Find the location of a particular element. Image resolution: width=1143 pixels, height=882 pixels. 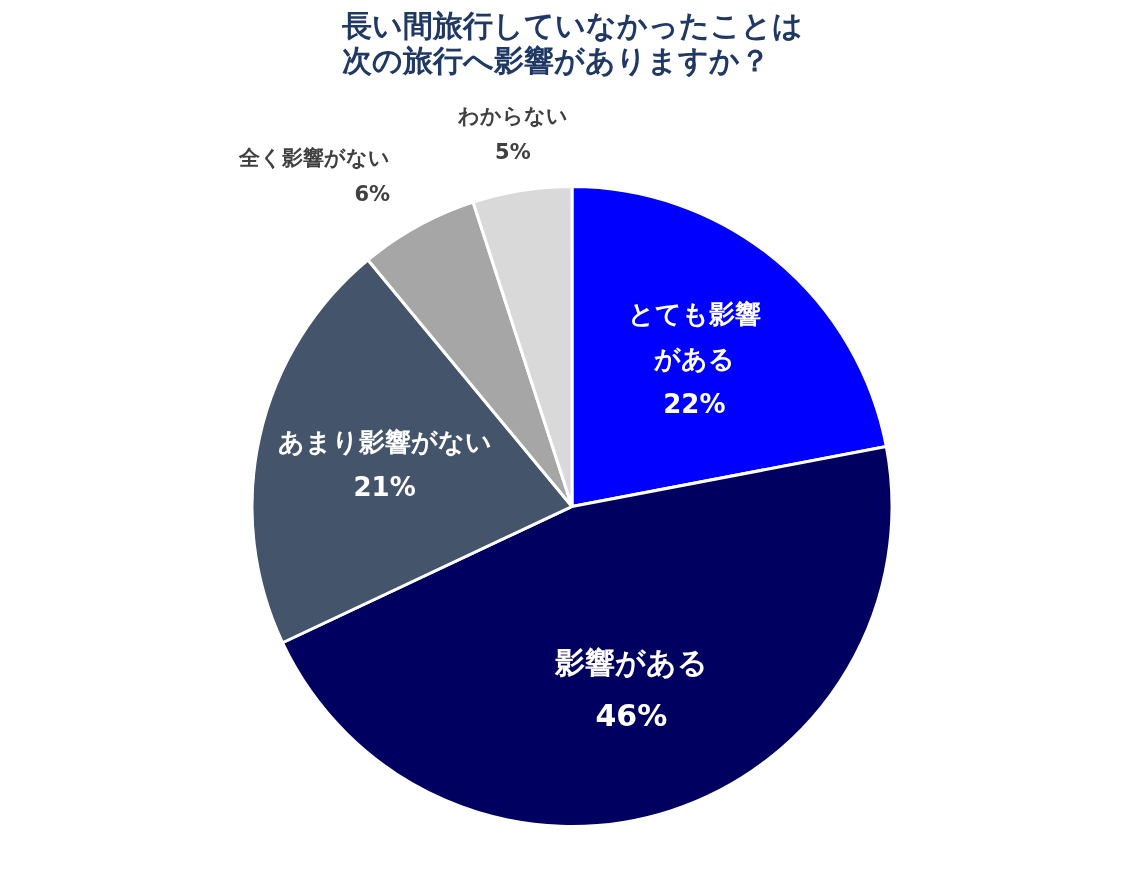

data-label: 22% is located at coordinates (694, 403).